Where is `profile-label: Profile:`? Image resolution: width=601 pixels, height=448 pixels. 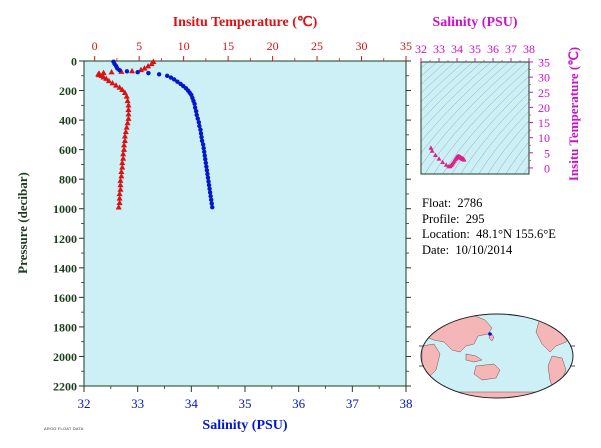 profile-label: Profile: is located at coordinates (441, 218).